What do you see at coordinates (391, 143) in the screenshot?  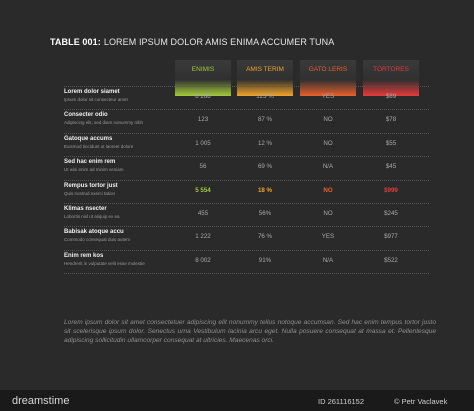 I see `cell: $55` at bounding box center [391, 143].